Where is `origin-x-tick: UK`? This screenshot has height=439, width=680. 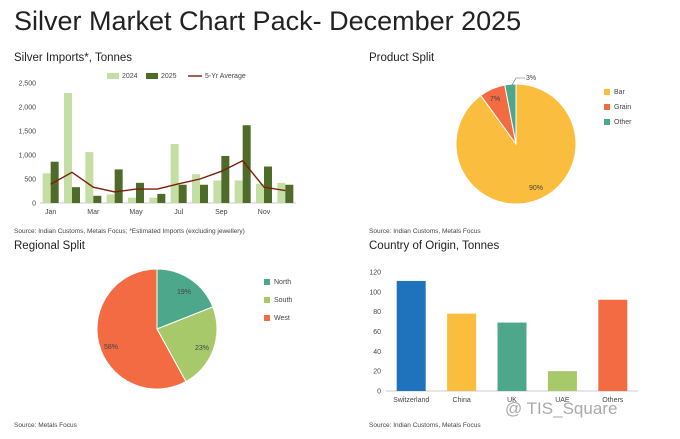
origin-x-tick: UK is located at coordinates (512, 400).